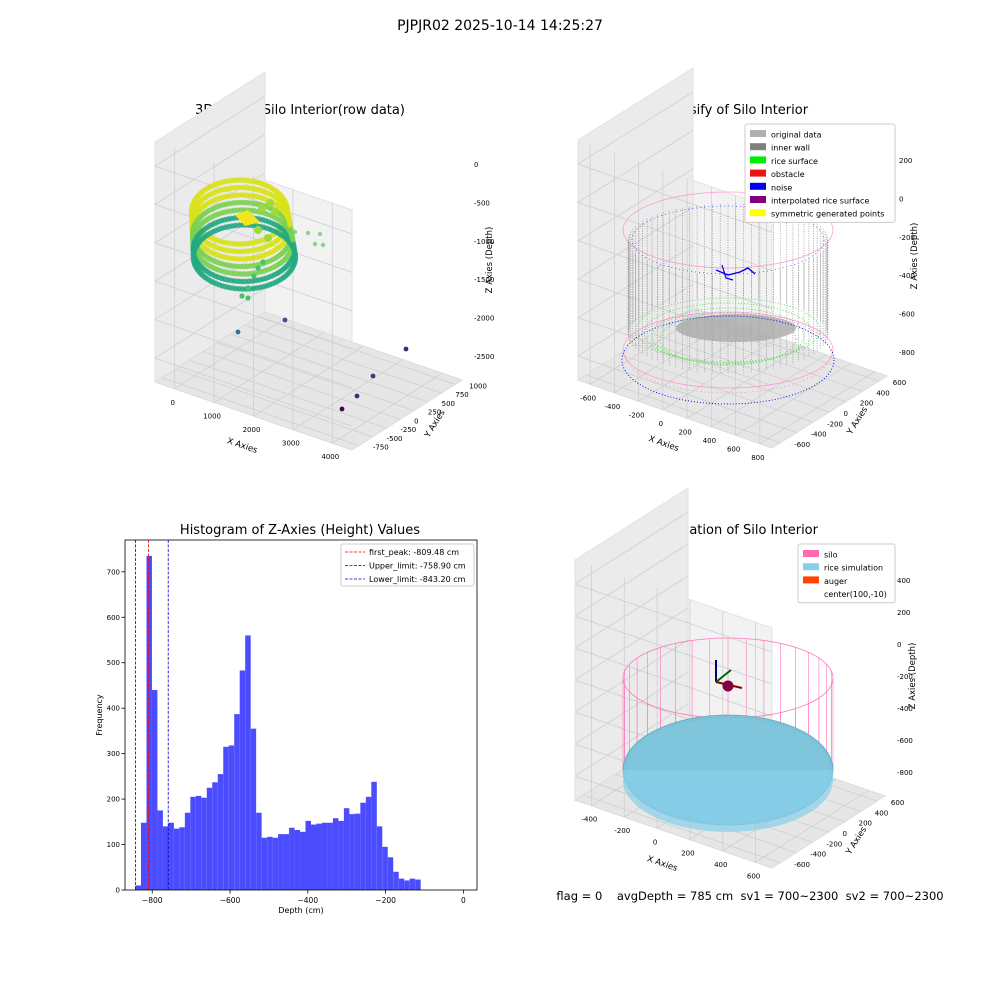 This screenshot has height=1000, width=1000. What do you see at coordinates (845, 834) in the screenshot?
I see `p4-ytick: 0` at bounding box center [845, 834].